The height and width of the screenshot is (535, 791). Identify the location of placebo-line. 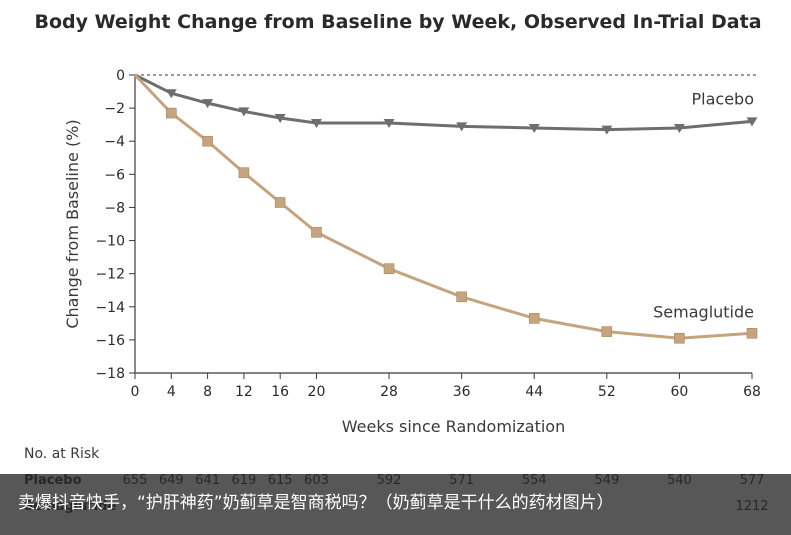
(443, 102).